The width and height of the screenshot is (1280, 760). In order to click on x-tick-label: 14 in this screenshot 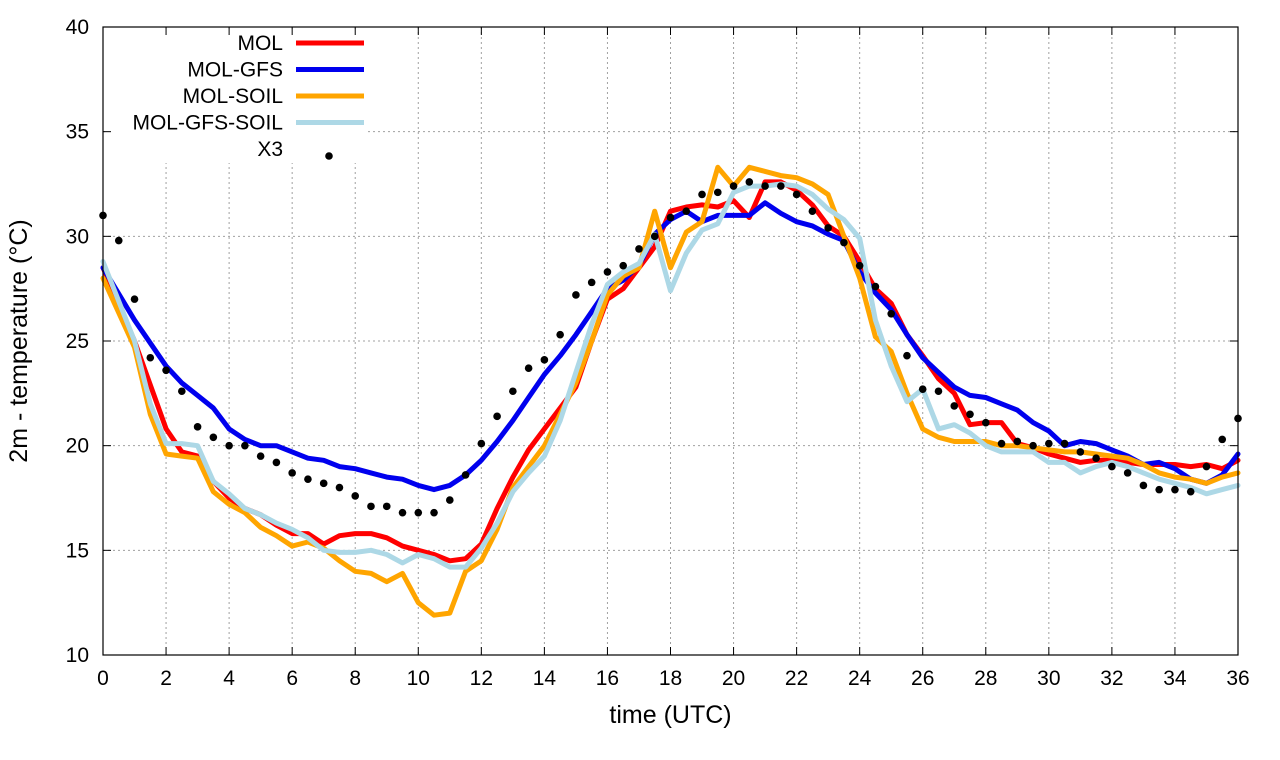, I will do `click(545, 678)`.